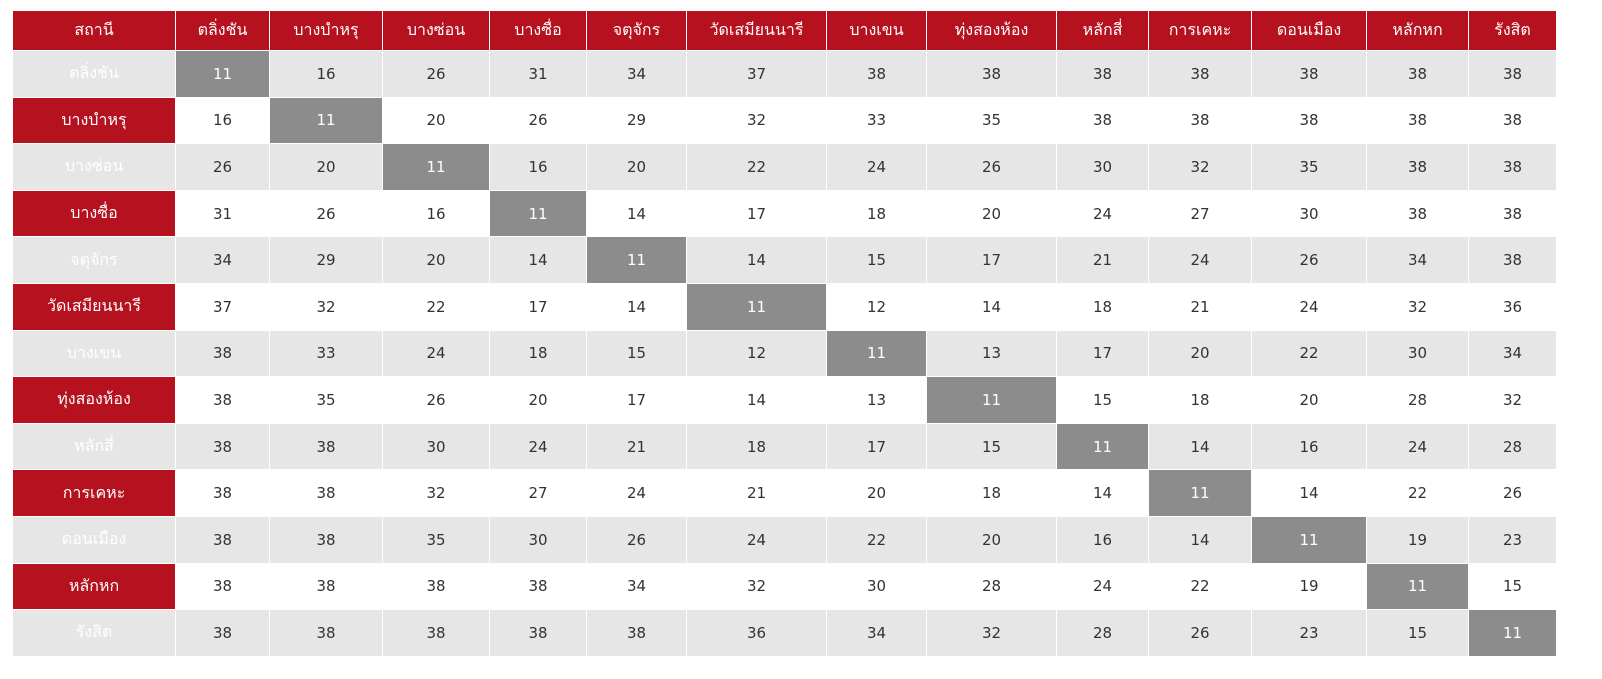  Describe the element at coordinates (876, 120) in the screenshot. I see `fare-cell: 33` at that location.